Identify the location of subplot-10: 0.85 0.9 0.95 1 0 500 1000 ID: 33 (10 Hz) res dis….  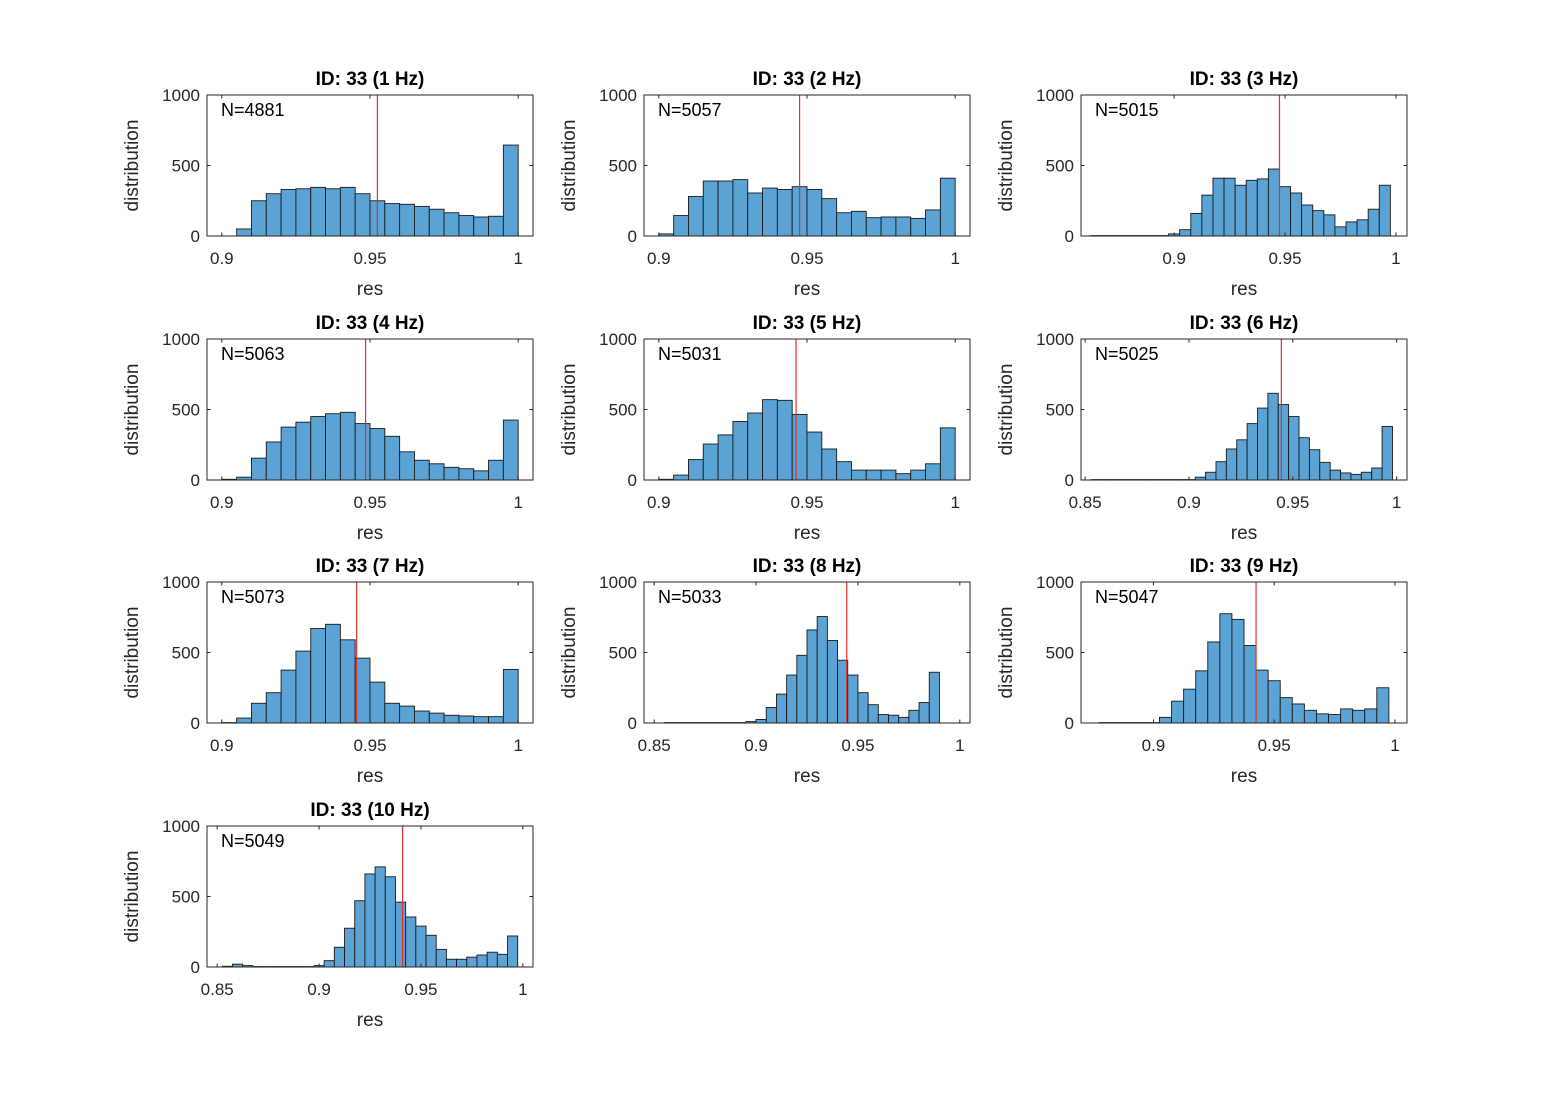
(328, 915).